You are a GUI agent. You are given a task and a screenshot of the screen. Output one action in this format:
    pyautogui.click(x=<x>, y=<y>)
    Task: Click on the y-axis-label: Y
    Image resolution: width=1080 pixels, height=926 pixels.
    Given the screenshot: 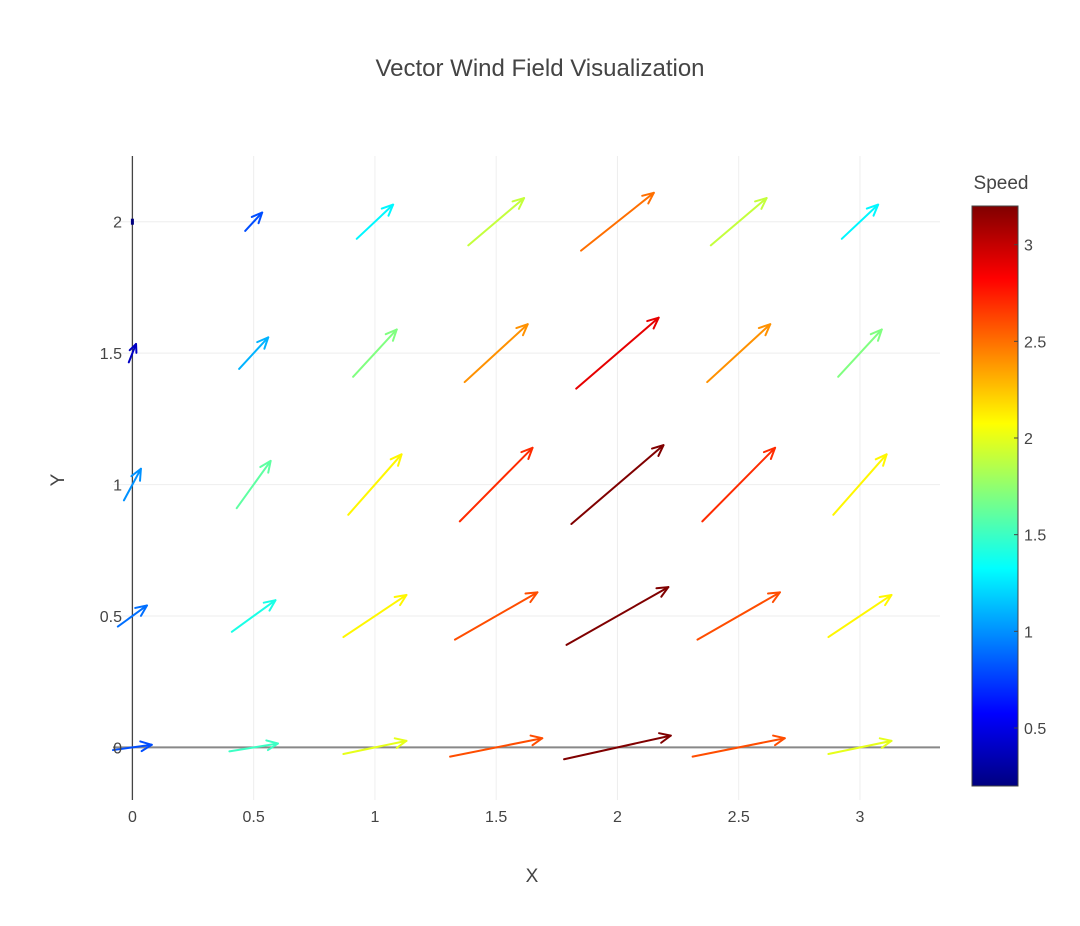 What is the action you would take?
    pyautogui.click(x=58, y=479)
    